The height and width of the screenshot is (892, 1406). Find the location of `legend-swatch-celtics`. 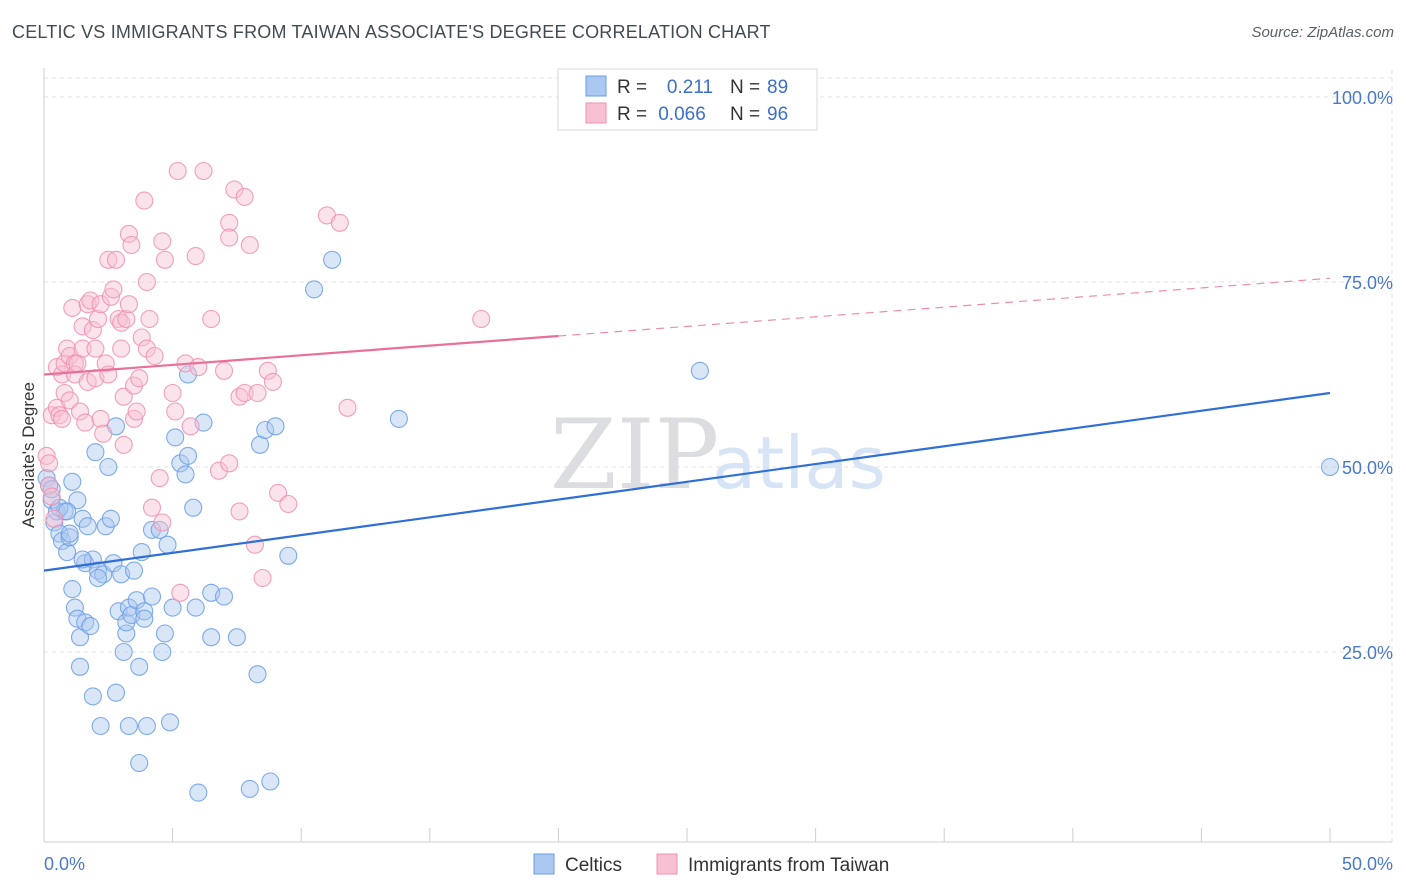

legend-swatch-celtics is located at coordinates (596, 86).